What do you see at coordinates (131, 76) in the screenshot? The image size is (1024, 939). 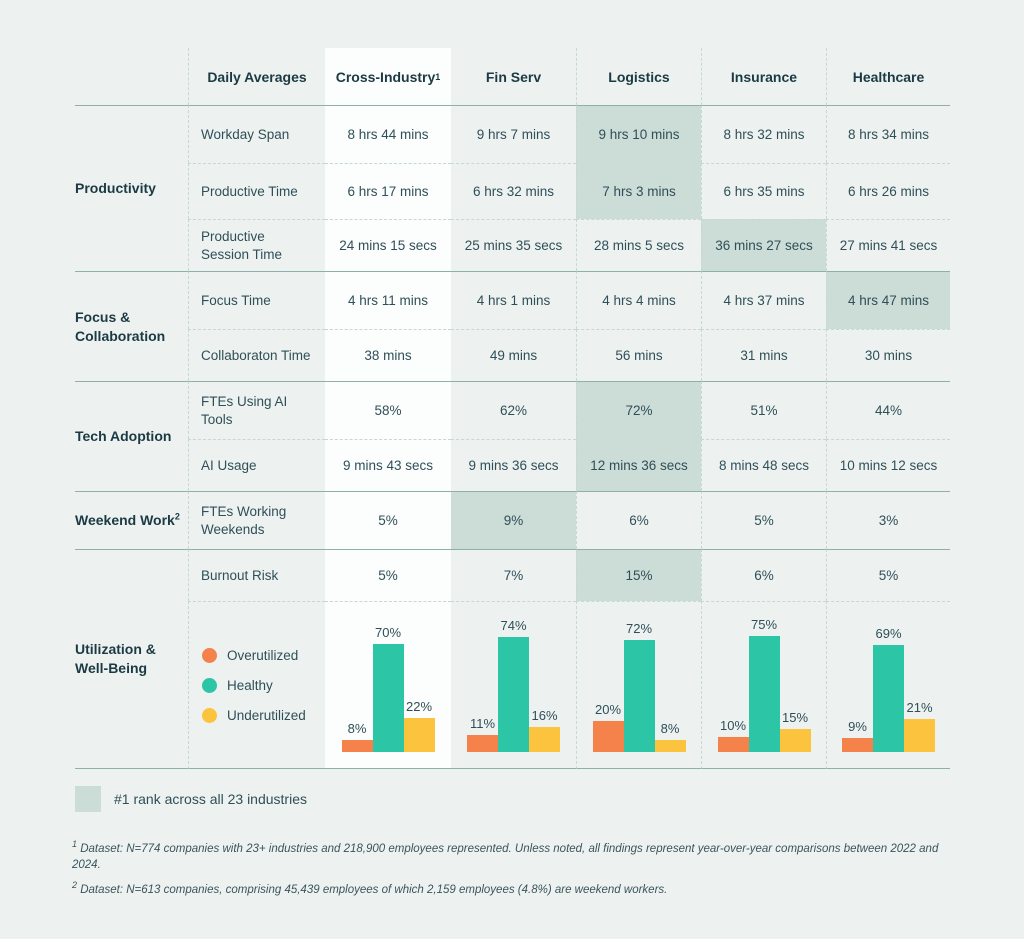 I see `header-spacer` at bounding box center [131, 76].